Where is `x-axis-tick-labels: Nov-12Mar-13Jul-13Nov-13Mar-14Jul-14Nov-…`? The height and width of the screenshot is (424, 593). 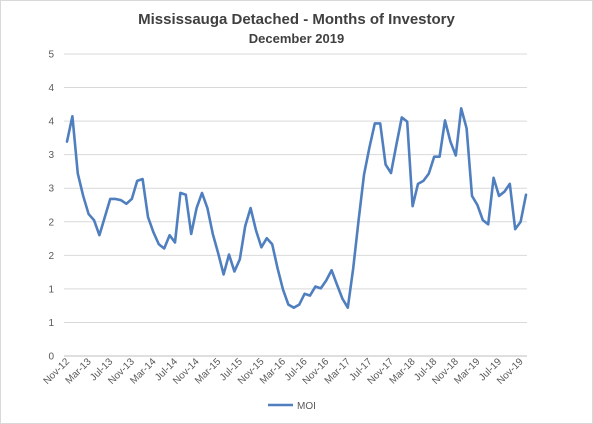
x-axis-tick-labels: Nov-12Mar-13Jul-13Nov-13Mar-14Jul-14Nov-… is located at coordinates (284, 371).